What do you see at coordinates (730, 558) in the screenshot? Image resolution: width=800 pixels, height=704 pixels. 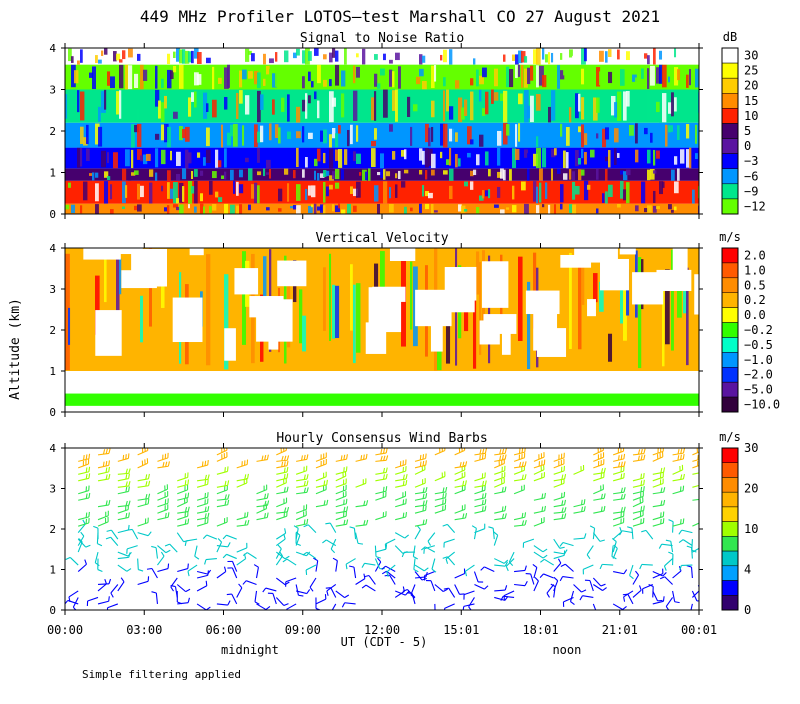 I see `colorbar-swatch` at bounding box center [730, 558].